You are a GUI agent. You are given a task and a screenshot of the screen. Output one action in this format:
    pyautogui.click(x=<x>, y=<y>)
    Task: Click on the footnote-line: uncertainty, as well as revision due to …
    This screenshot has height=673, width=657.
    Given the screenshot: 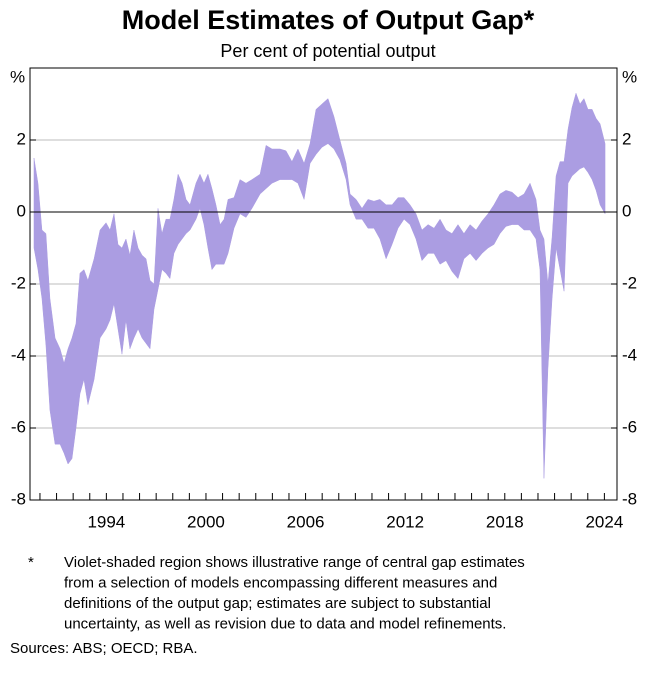 What is the action you would take?
    pyautogui.click(x=285, y=623)
    